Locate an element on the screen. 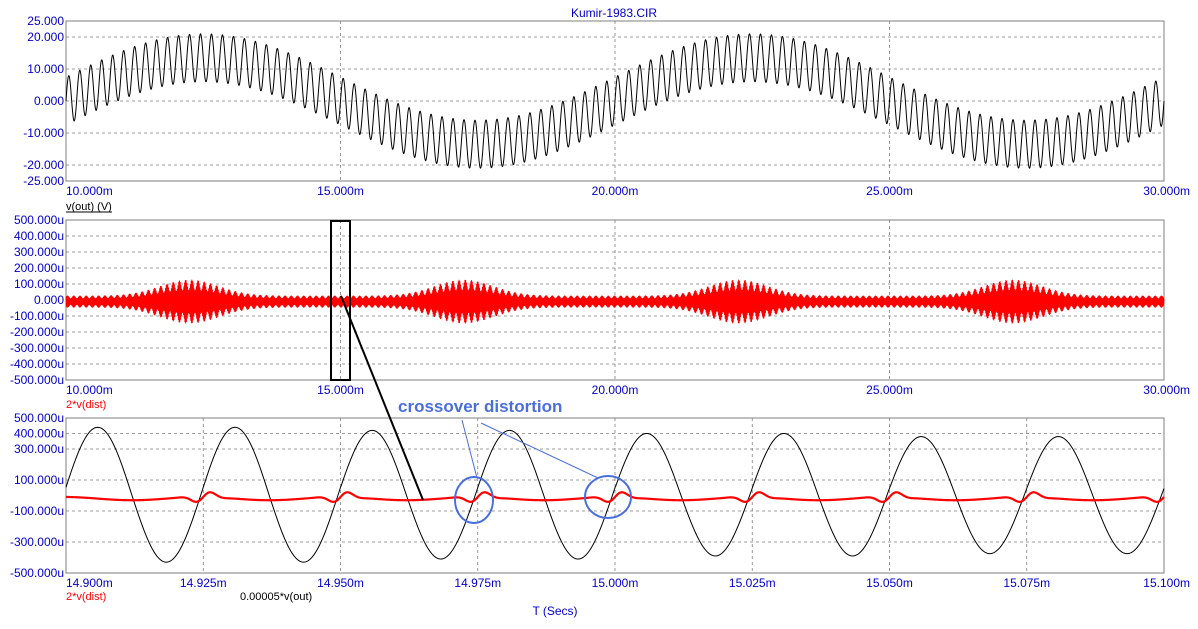 The image size is (1198, 629). panel-top-y-tick-label: -25.000 is located at coordinates (43, 181).